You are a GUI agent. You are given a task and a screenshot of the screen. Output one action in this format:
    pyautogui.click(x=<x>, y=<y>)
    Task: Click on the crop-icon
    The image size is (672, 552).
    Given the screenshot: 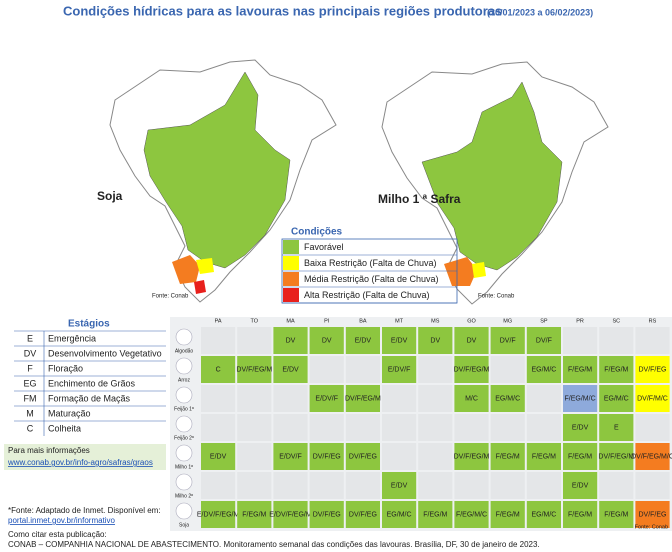 What is the action you would take?
    pyautogui.click(x=184, y=482)
    